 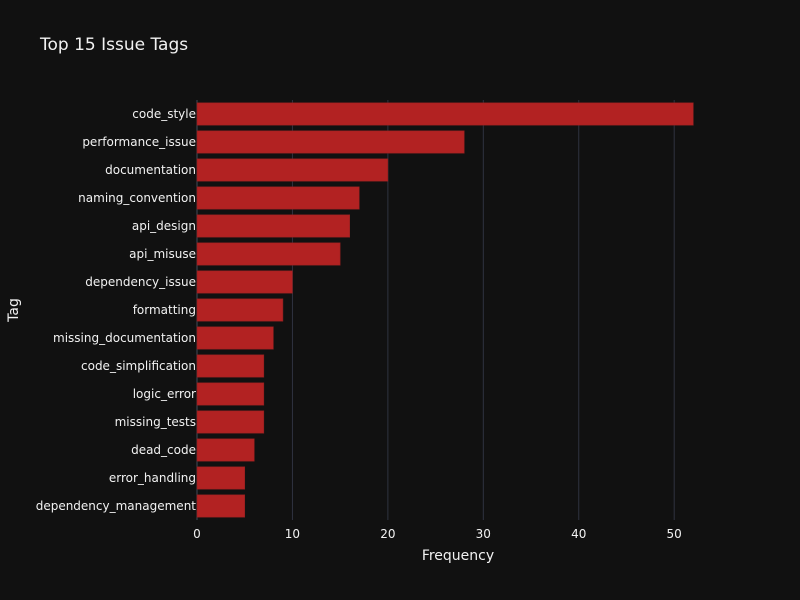 I want to click on bar-naming-convention, so click(x=278, y=198).